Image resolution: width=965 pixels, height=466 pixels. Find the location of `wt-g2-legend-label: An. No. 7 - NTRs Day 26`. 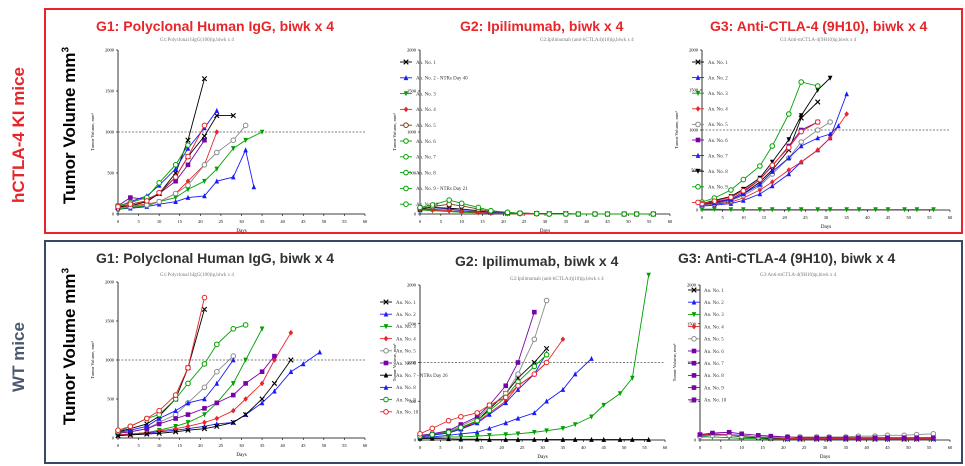

wt-g2-legend-label: An. No. 7 - NTRs Day 26 is located at coordinates (422, 376).